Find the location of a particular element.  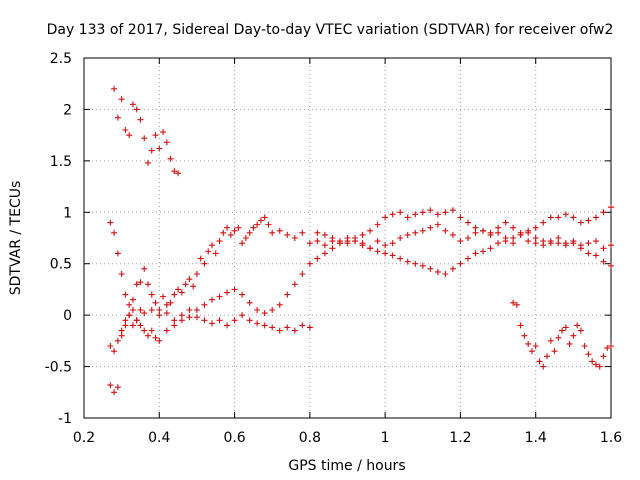

y-tick-labels: -1 -0.5 0 0.5 1 1.5 2 2.5 is located at coordinates (58, 239).